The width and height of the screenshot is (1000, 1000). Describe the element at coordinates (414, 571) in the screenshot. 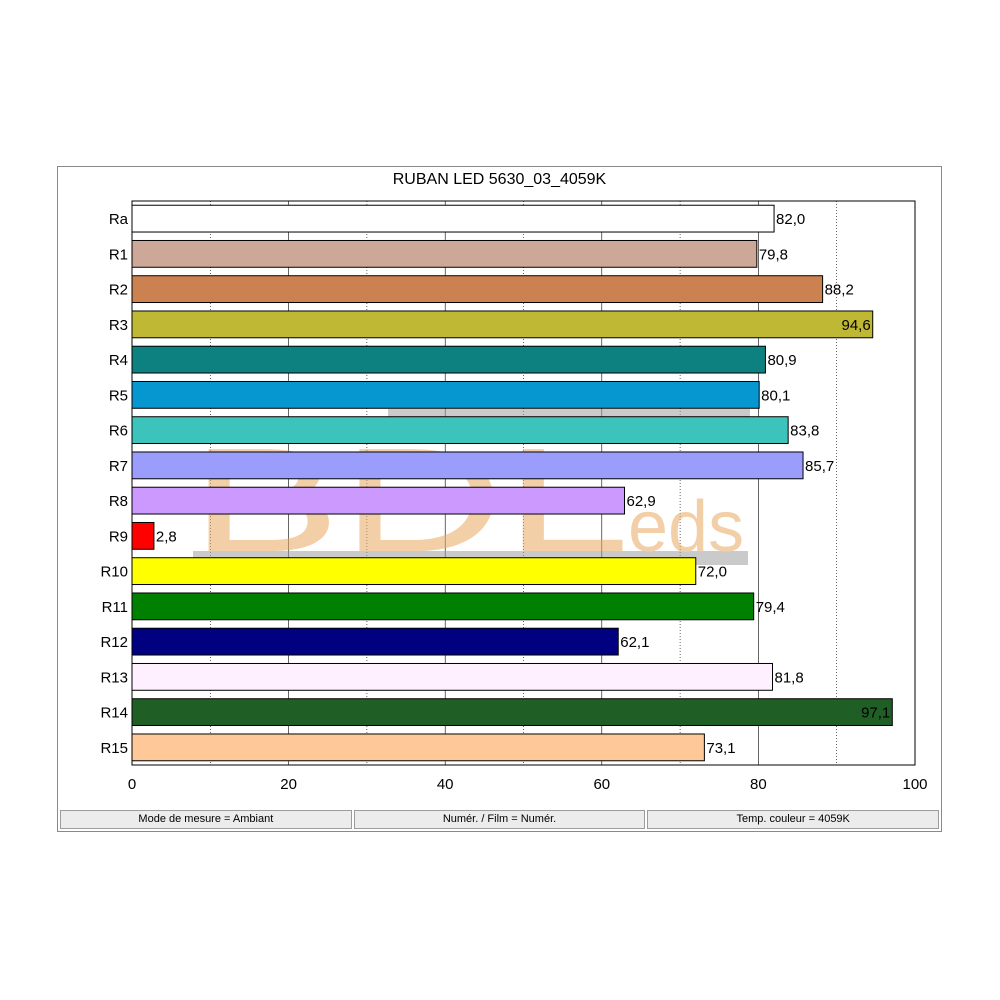

I see `bar-R10` at that location.